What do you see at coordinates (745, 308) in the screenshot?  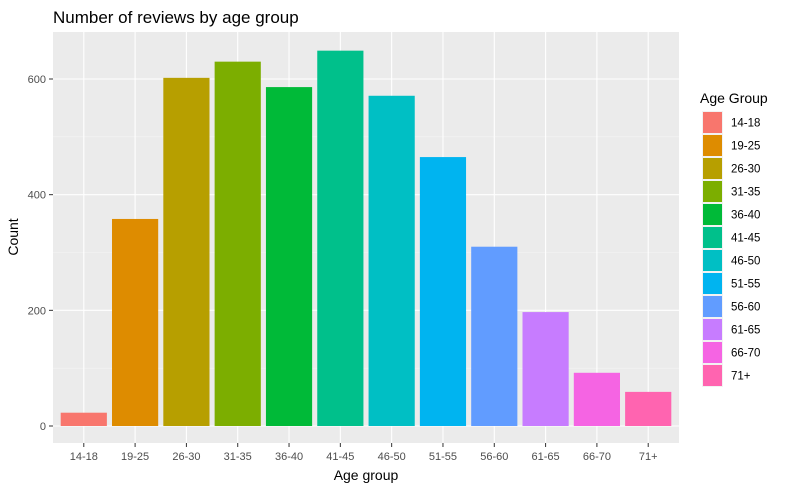 I see `legend-label: 56-60` at bounding box center [745, 308].